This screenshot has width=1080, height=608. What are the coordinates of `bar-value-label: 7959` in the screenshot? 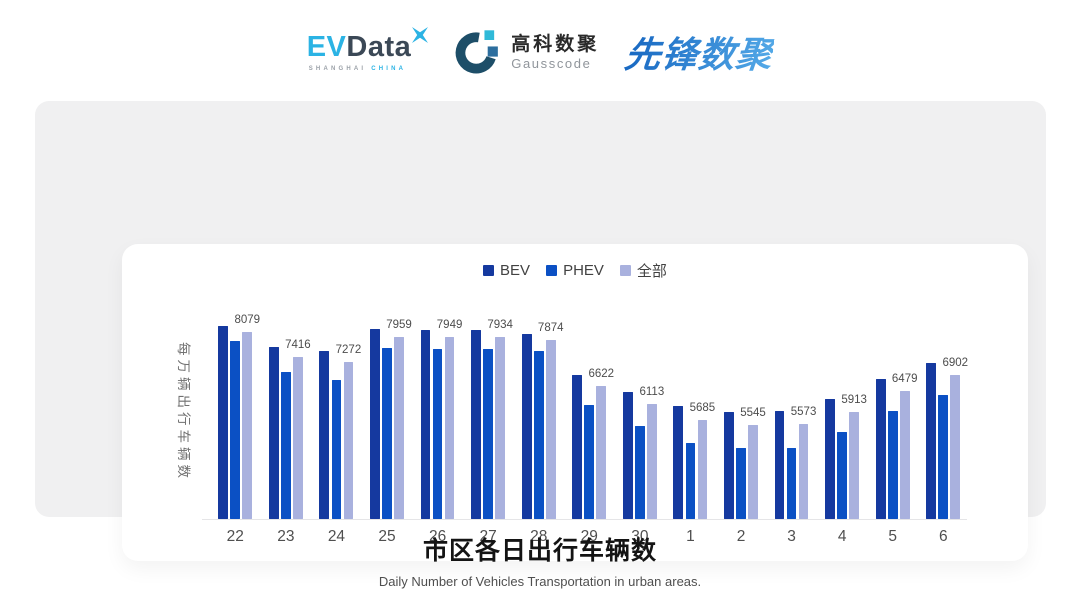 It's located at (399, 324).